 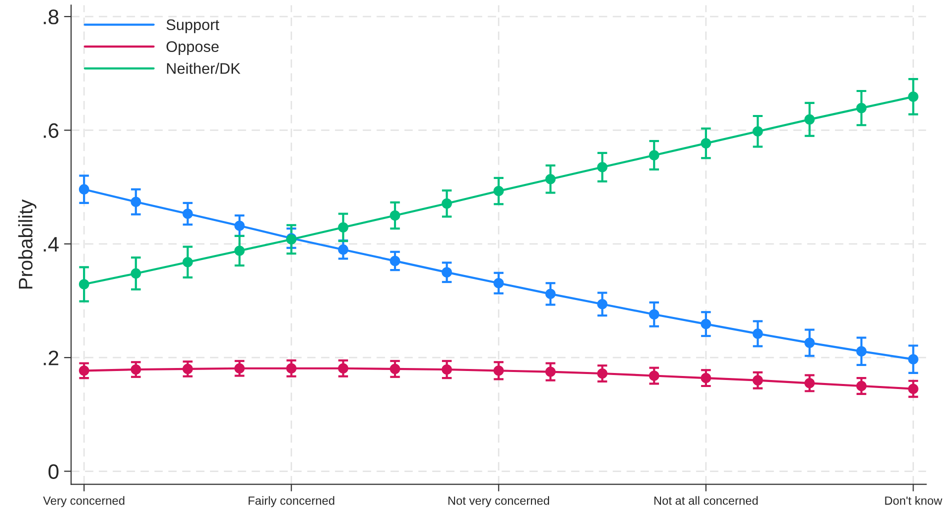 What do you see at coordinates (51, 244) in the screenshot?
I see `y-tick-label: .4` at bounding box center [51, 244].